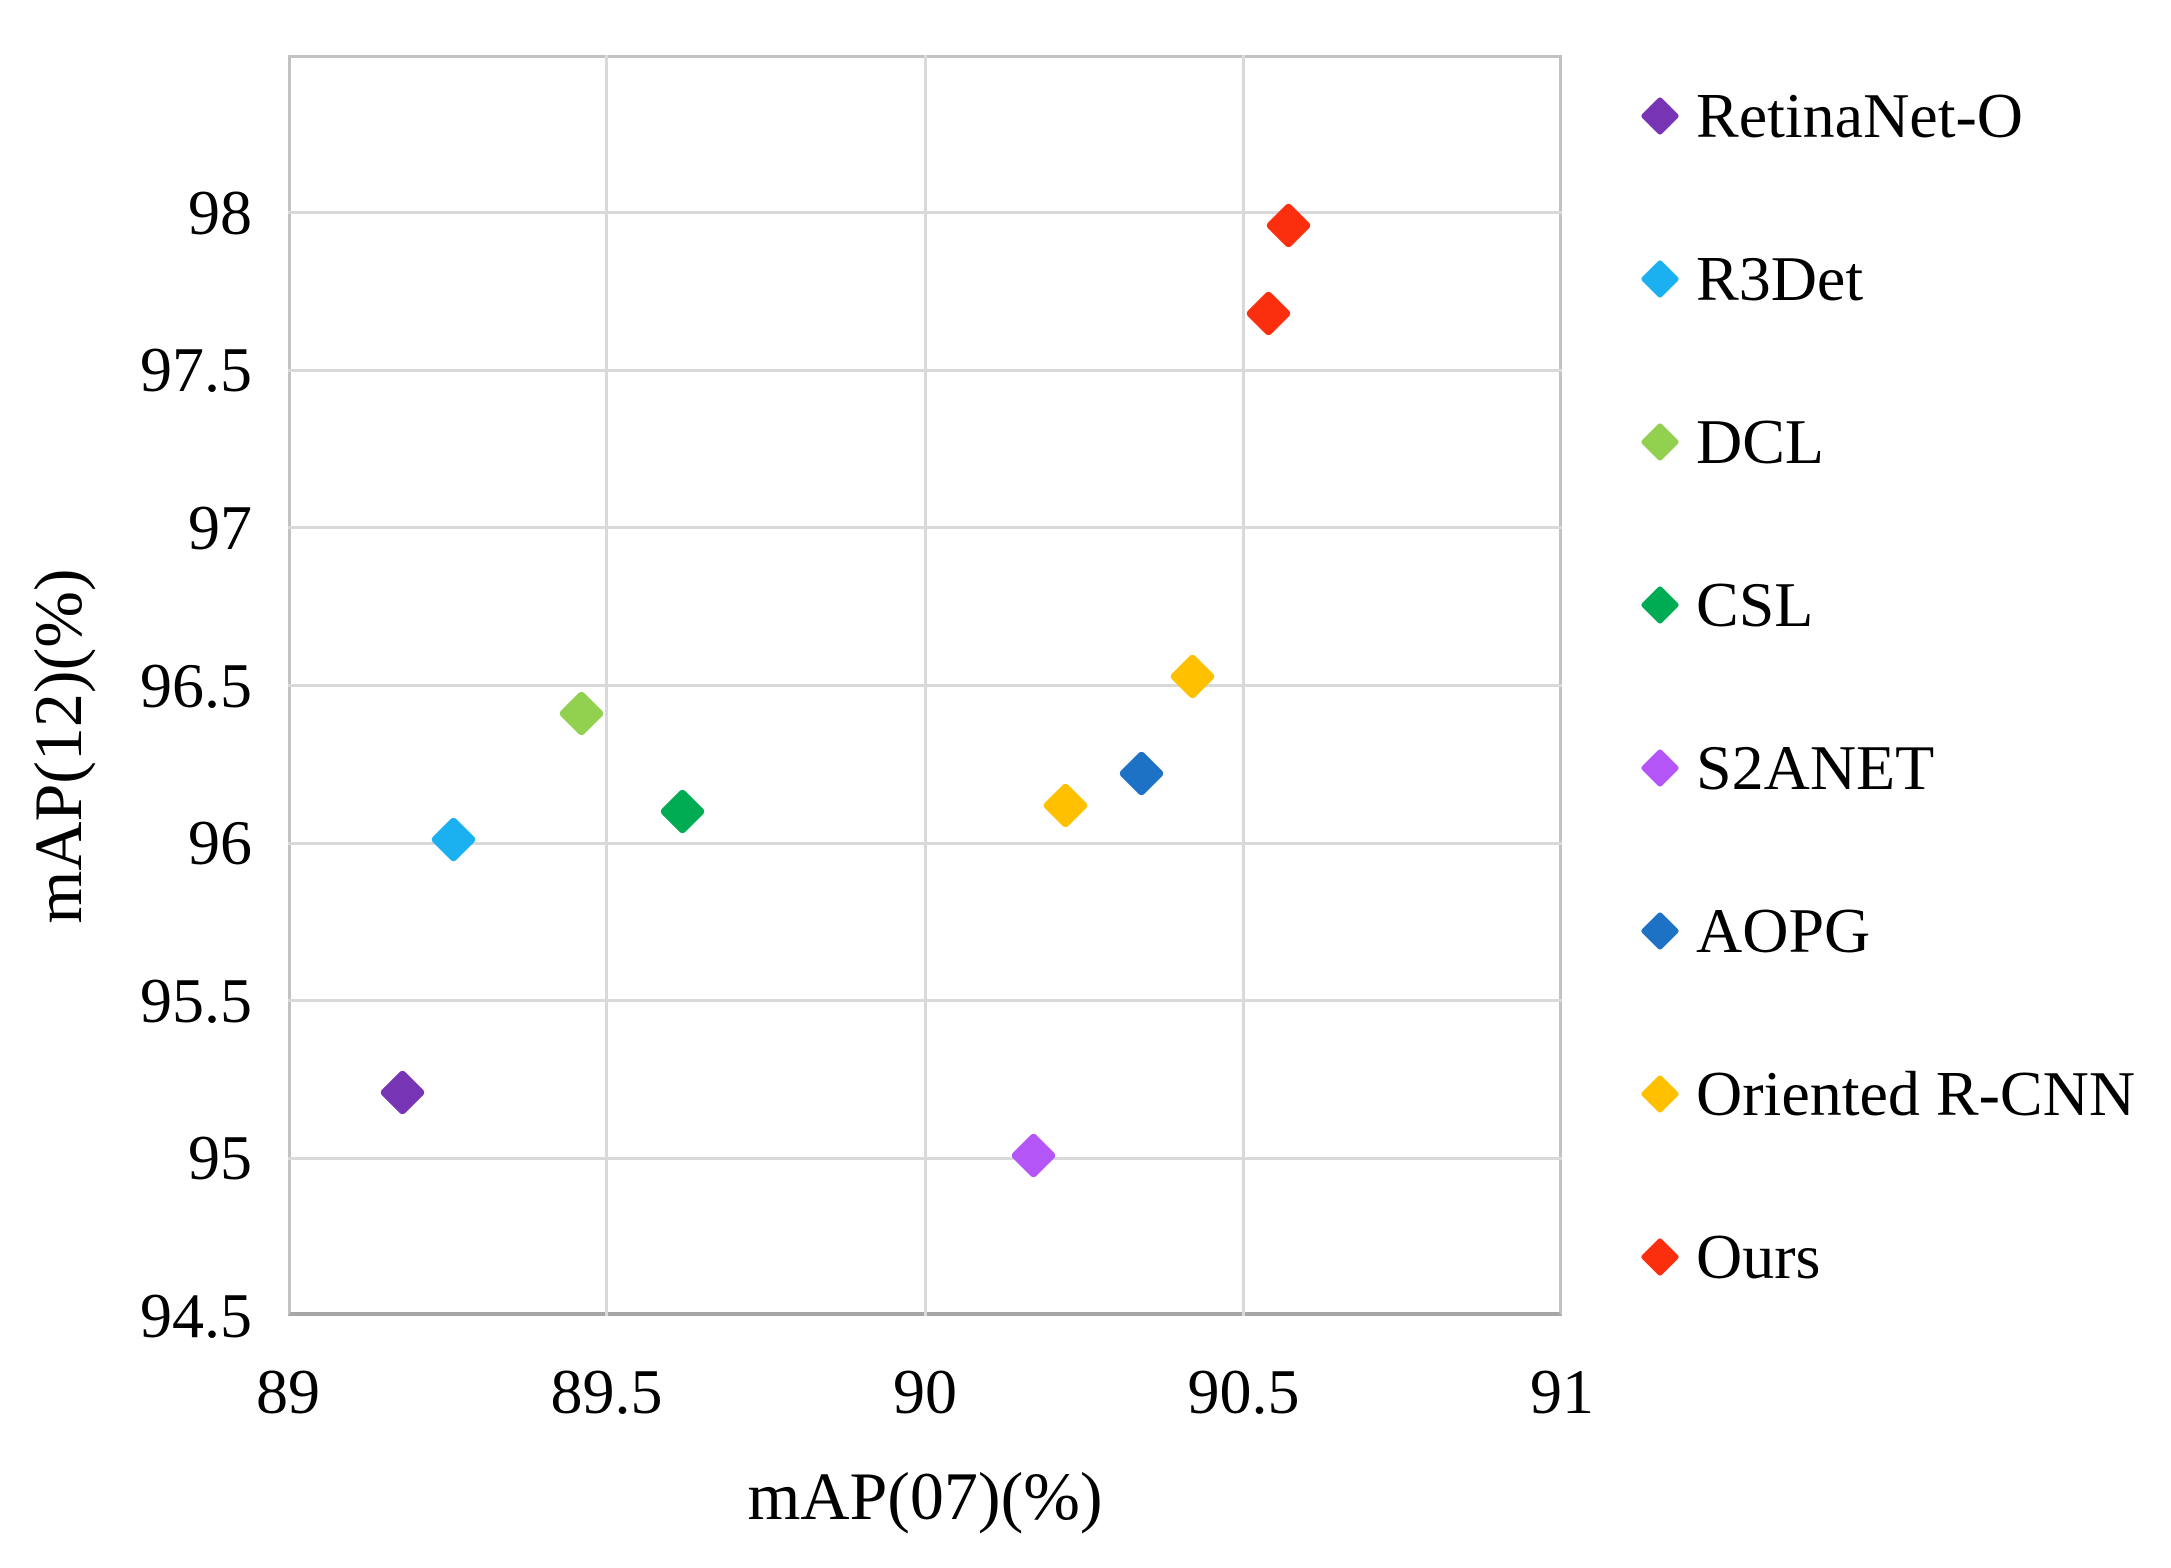  I want to click on y-tick-label: 96.5, so click(196, 685).